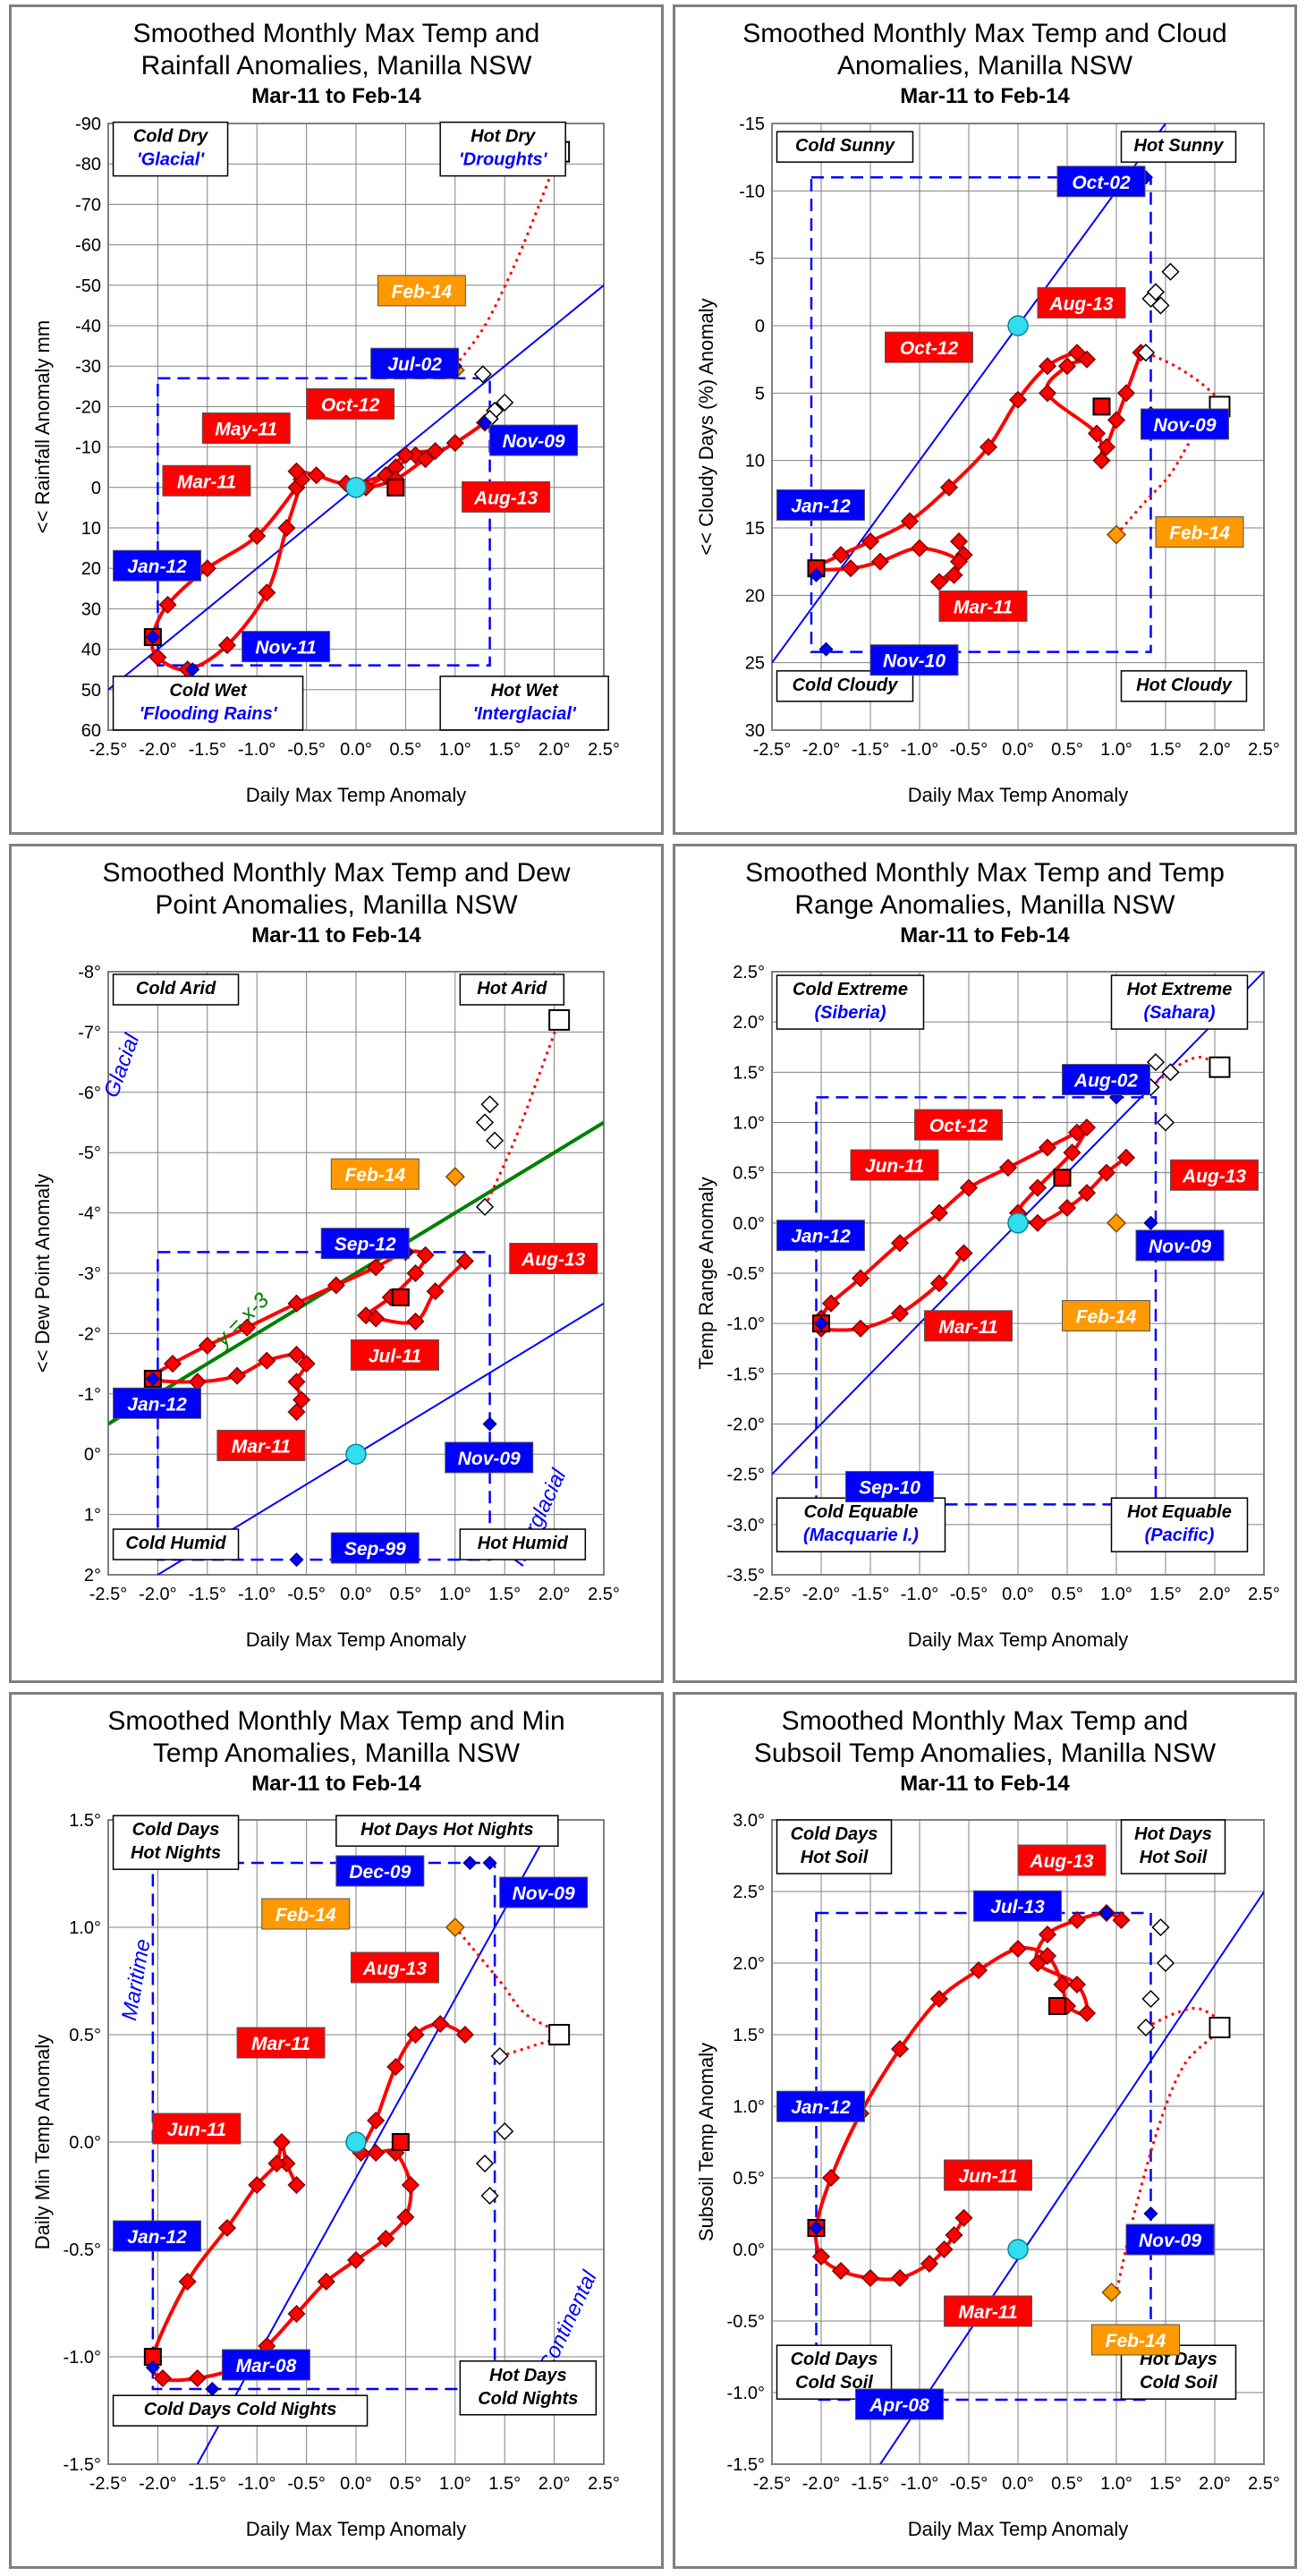 The width and height of the screenshot is (1306, 2576). I want to click on annotation: Hot Days Hot Soil, so click(1173, 1847).